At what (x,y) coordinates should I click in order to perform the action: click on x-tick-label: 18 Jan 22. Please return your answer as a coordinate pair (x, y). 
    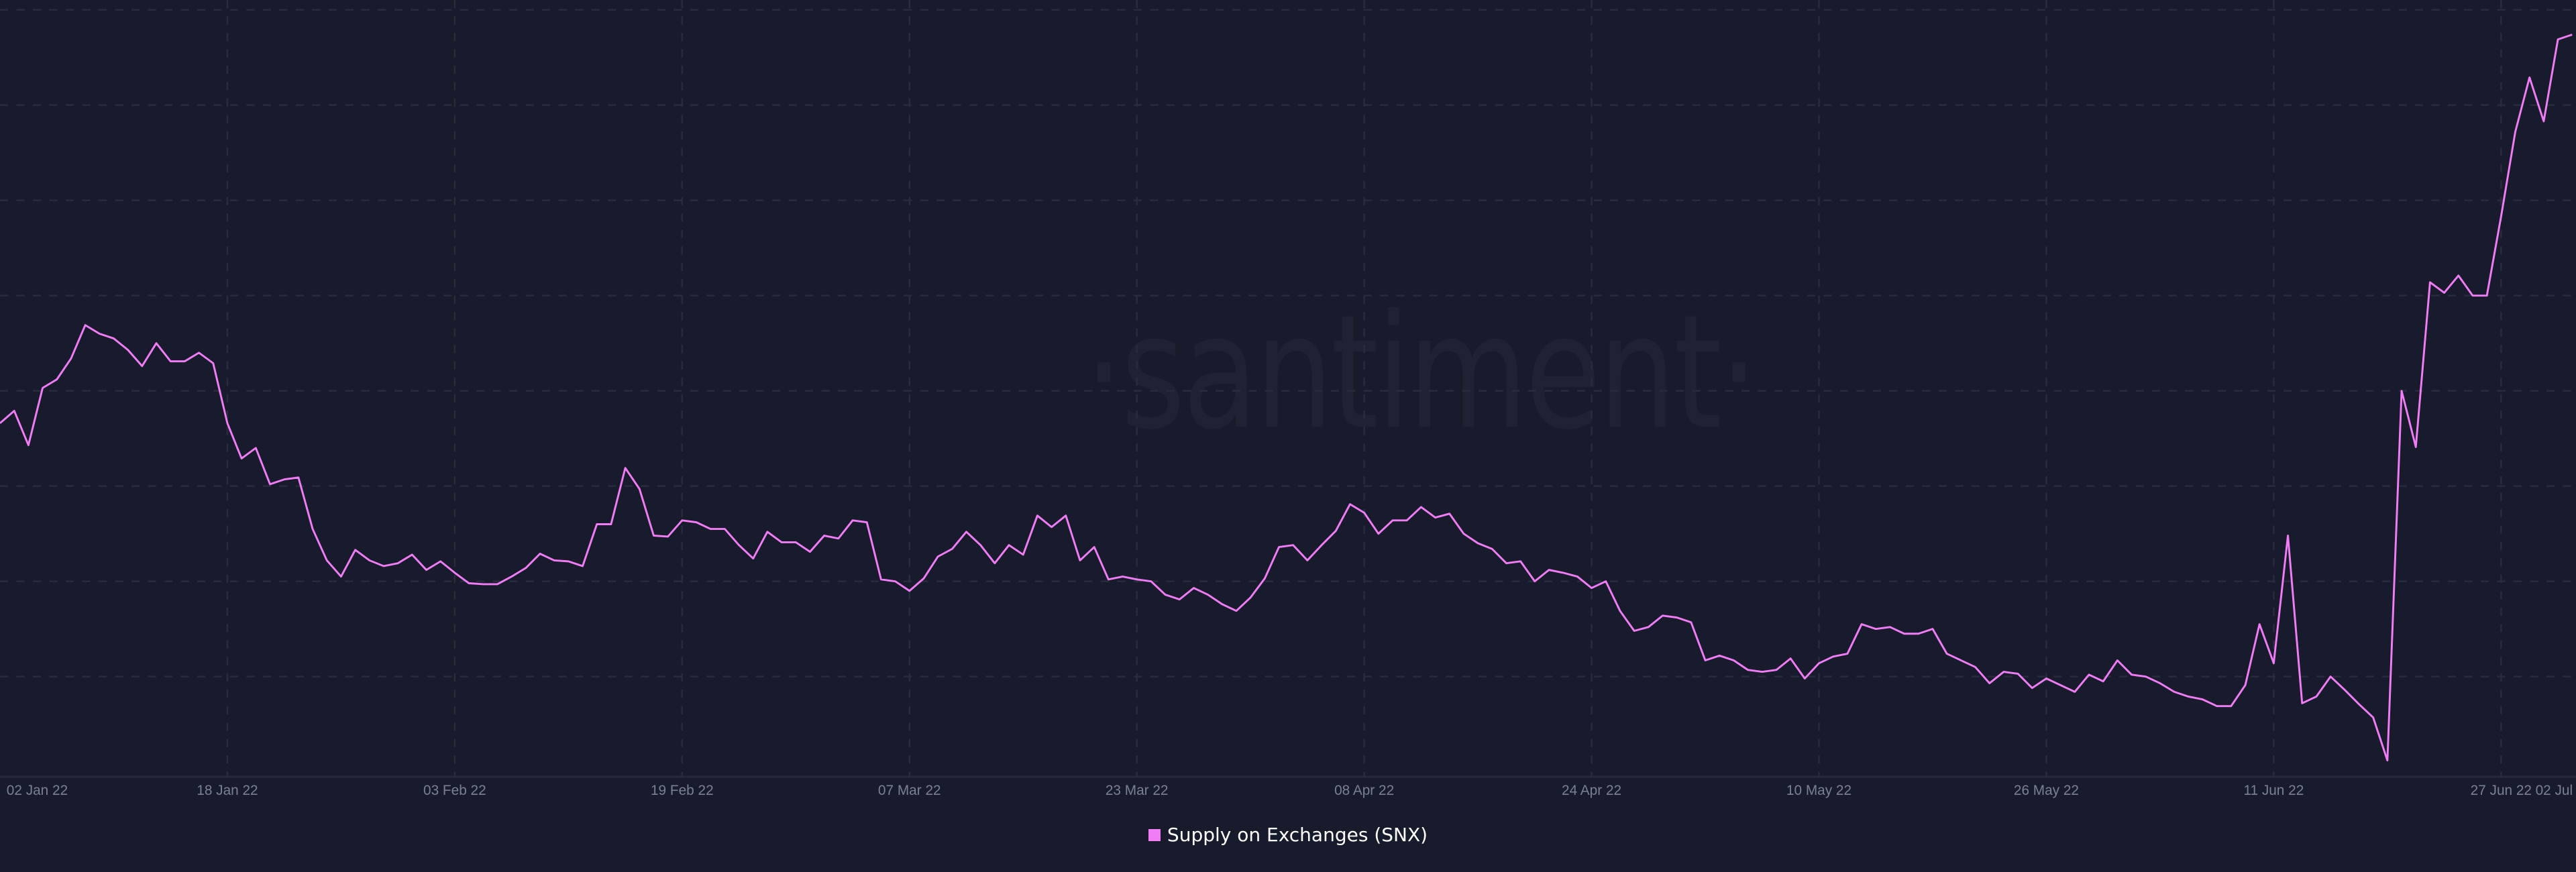
    Looking at the image, I should click on (227, 790).